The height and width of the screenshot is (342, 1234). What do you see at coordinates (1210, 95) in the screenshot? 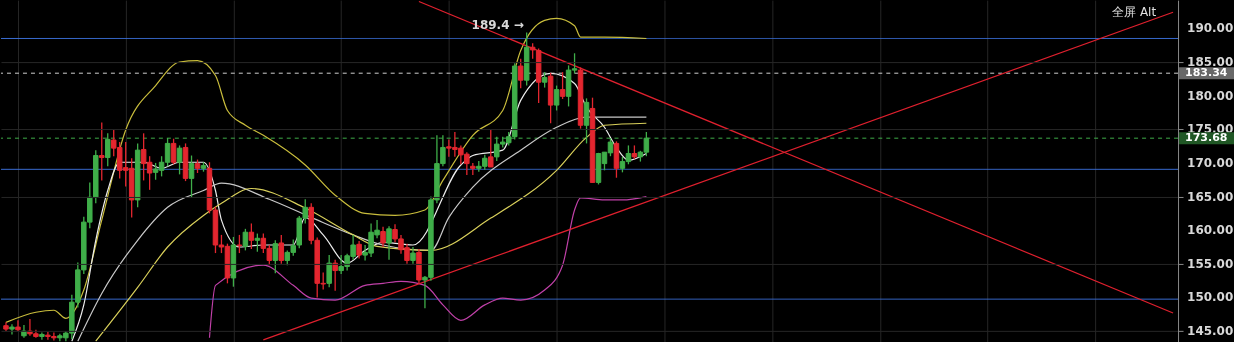
I see `y-tick-label: 180.00` at bounding box center [1210, 95].